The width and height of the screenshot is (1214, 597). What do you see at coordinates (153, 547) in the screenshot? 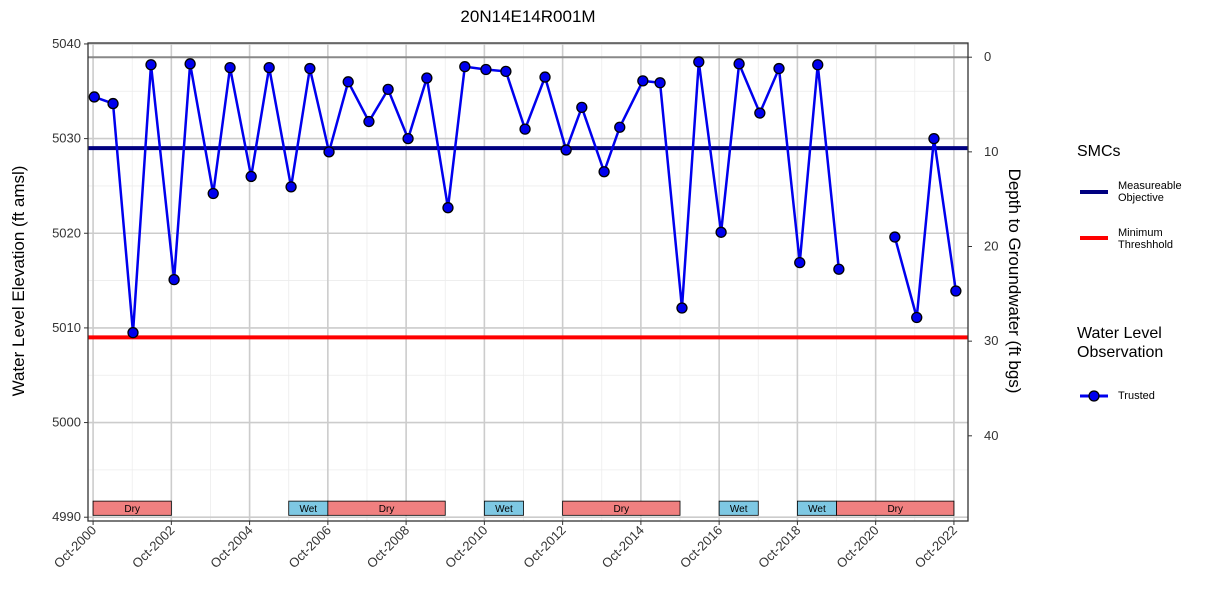
I see `x-tick-label: Oct-2002` at bounding box center [153, 547].